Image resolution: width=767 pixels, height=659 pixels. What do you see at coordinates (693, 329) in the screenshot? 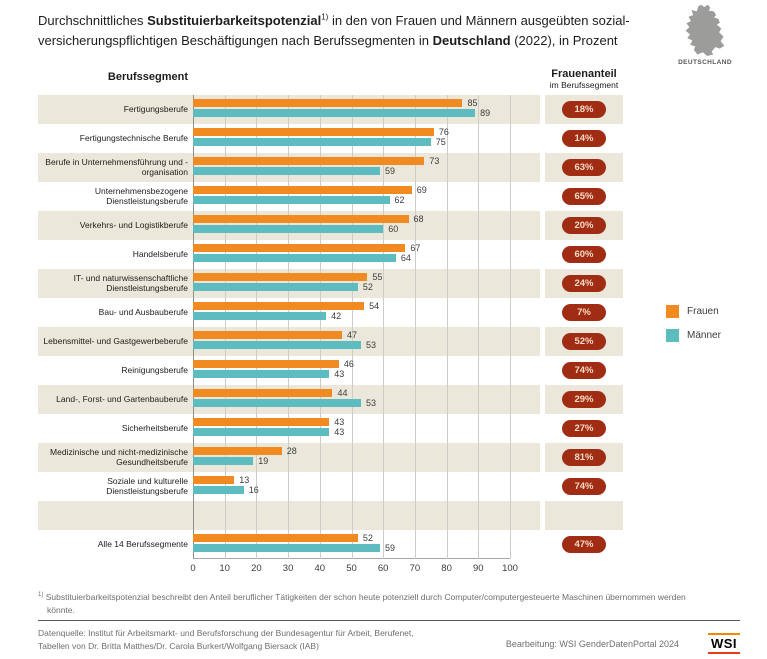
I see `legend: Frauen Männer` at bounding box center [693, 329].